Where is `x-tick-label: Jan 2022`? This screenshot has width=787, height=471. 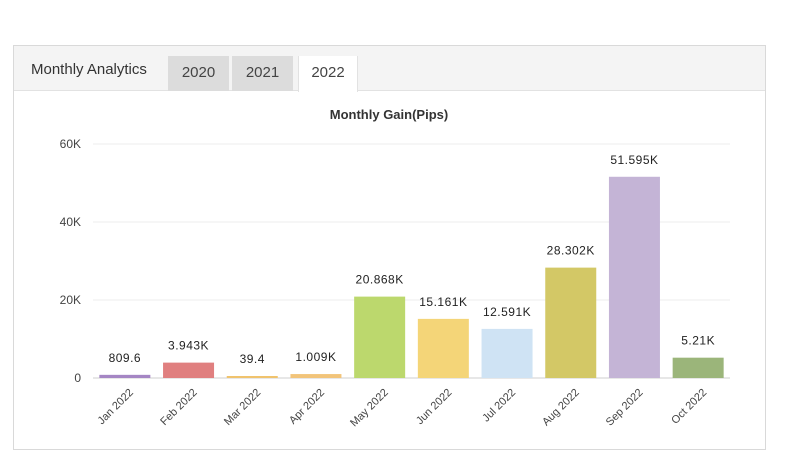
x-tick-label: Jan 2022 is located at coordinates (115, 407).